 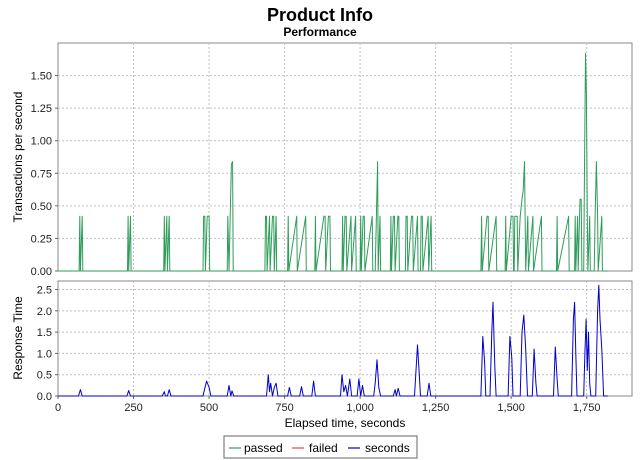 I want to click on transactions-y-tick-label: 1.50, so click(x=41, y=77).